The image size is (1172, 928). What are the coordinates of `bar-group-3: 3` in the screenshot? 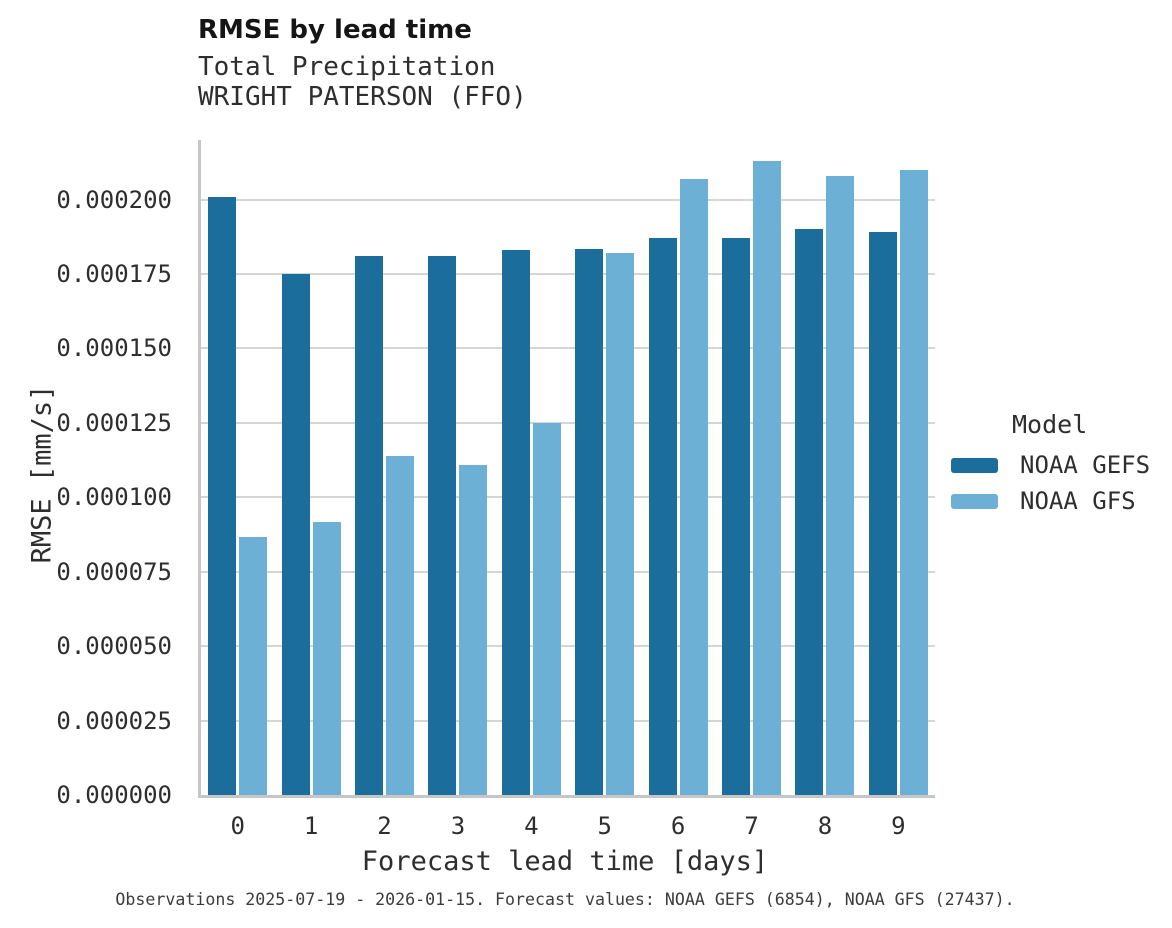 It's located at (457, 490).